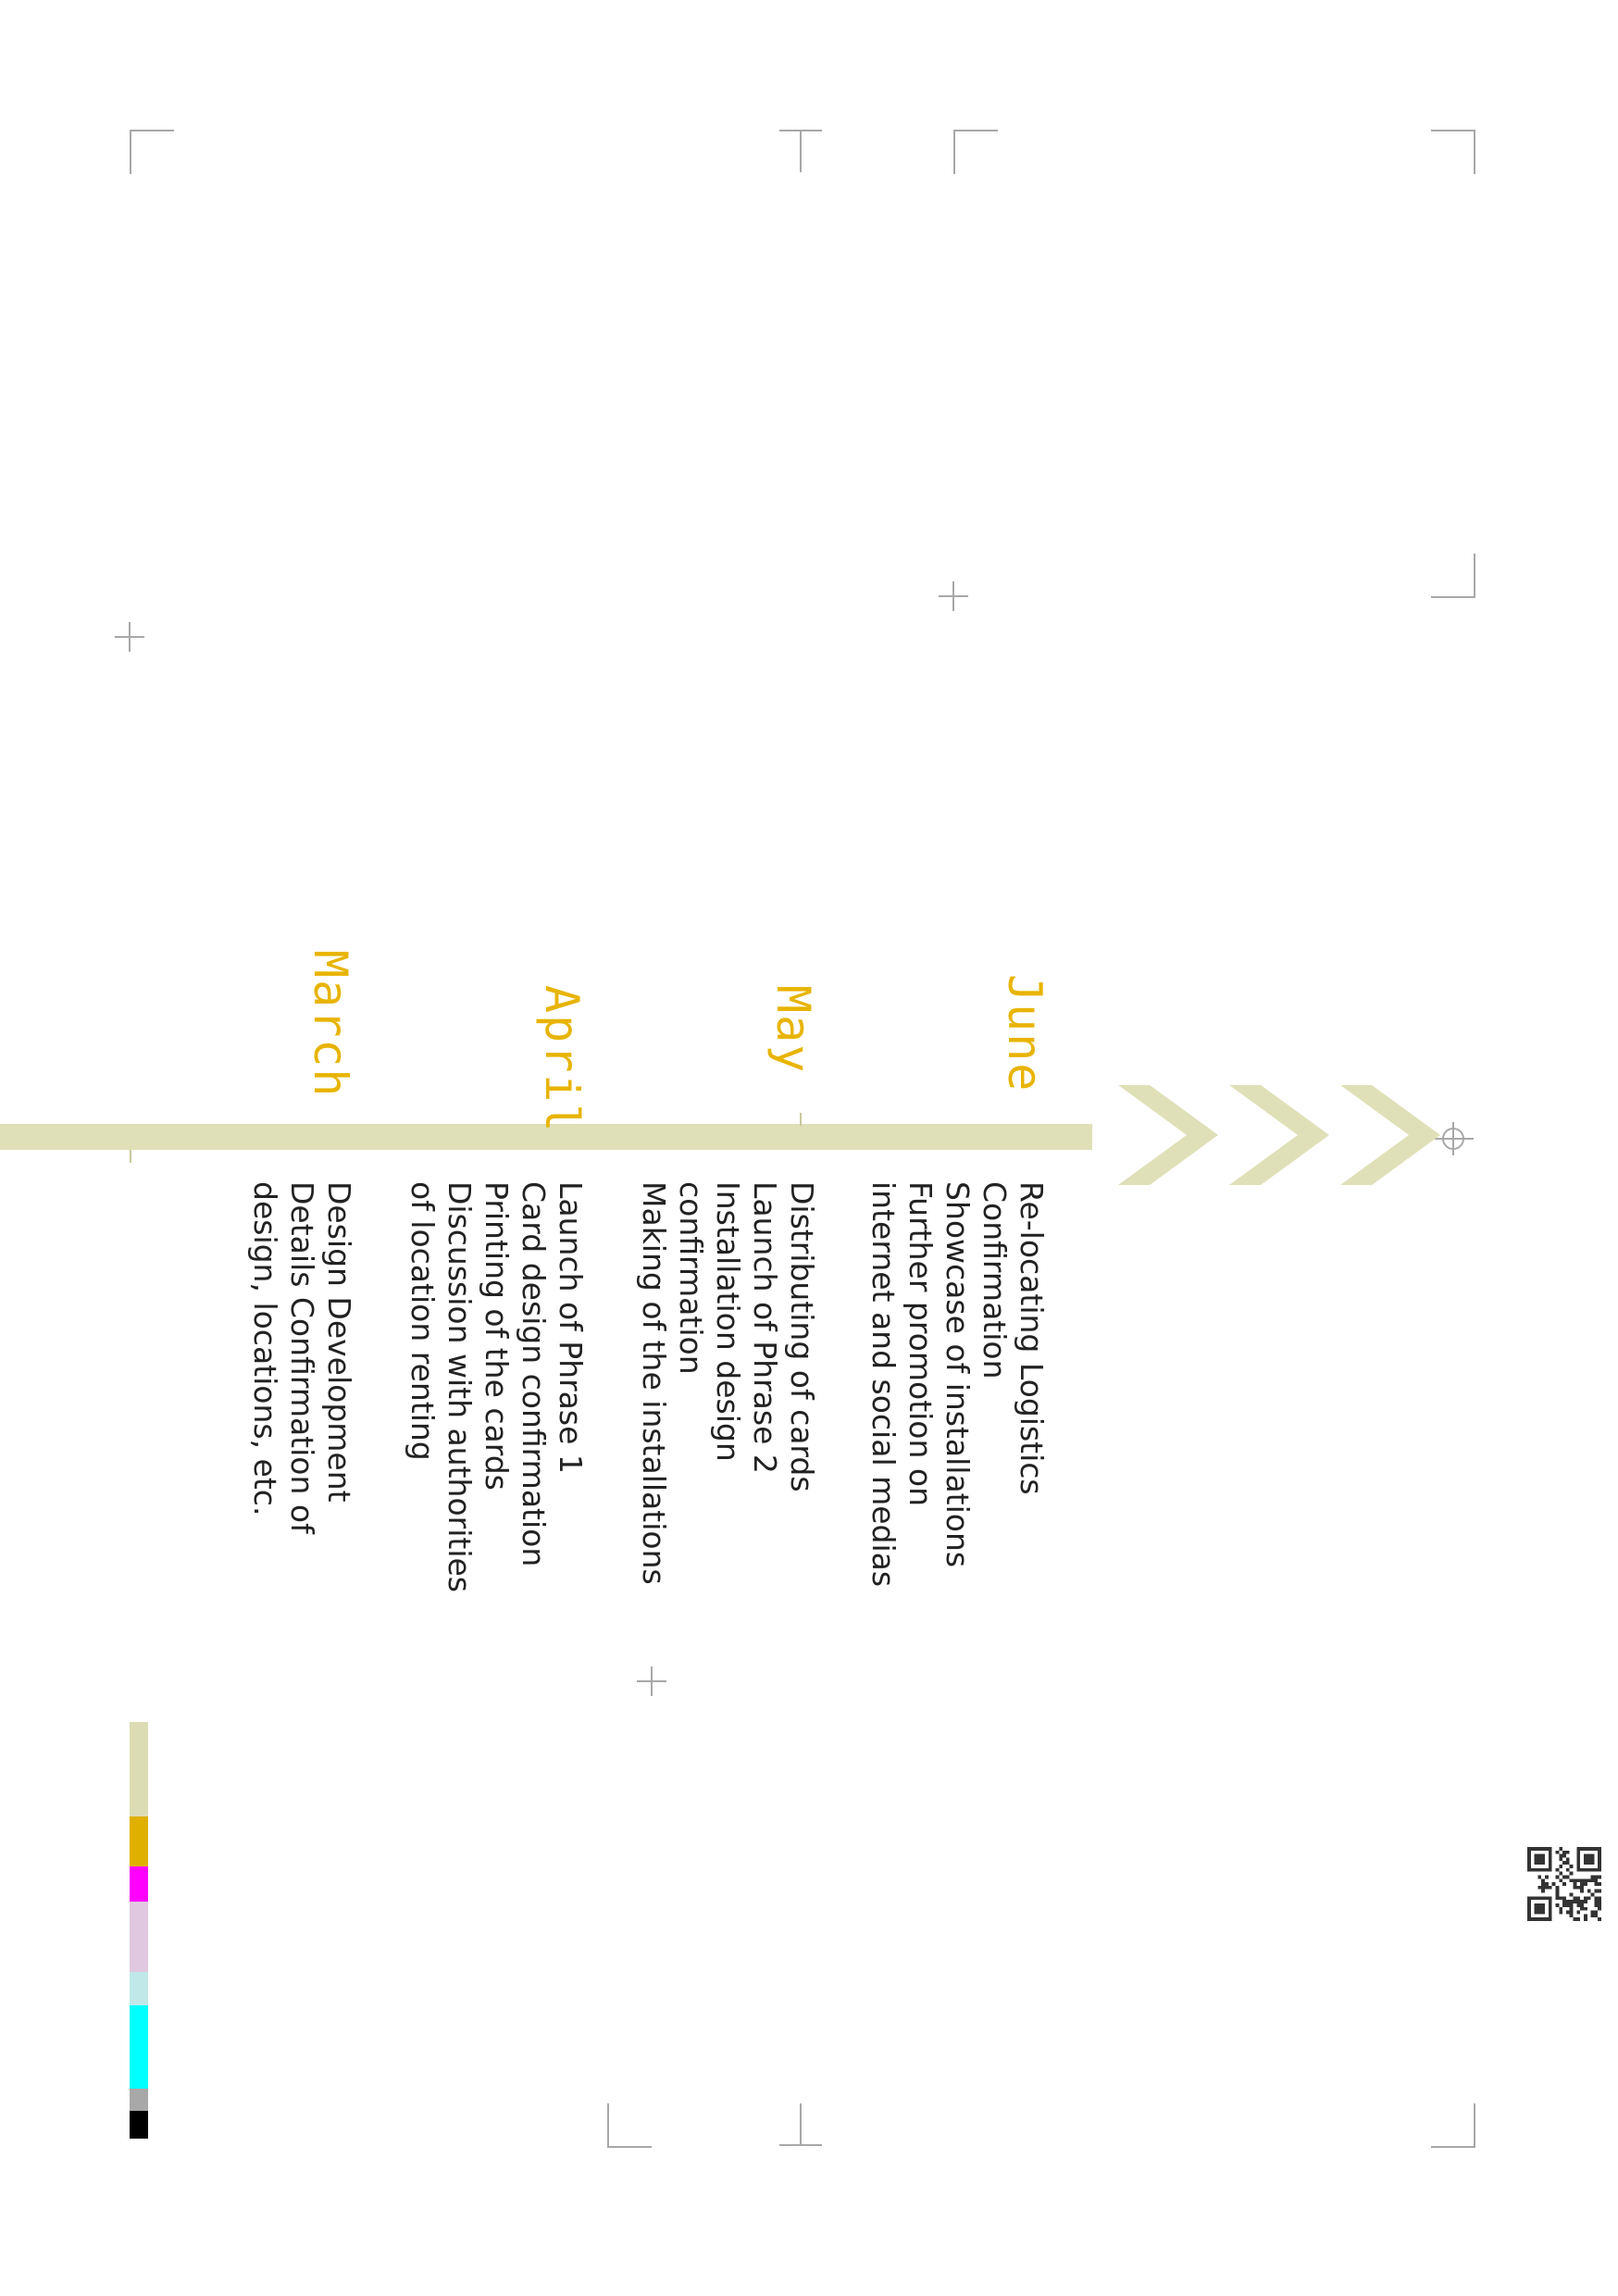 The image size is (1618, 2296). I want to click on task-item: Making of the installations, so click(654, 1383).